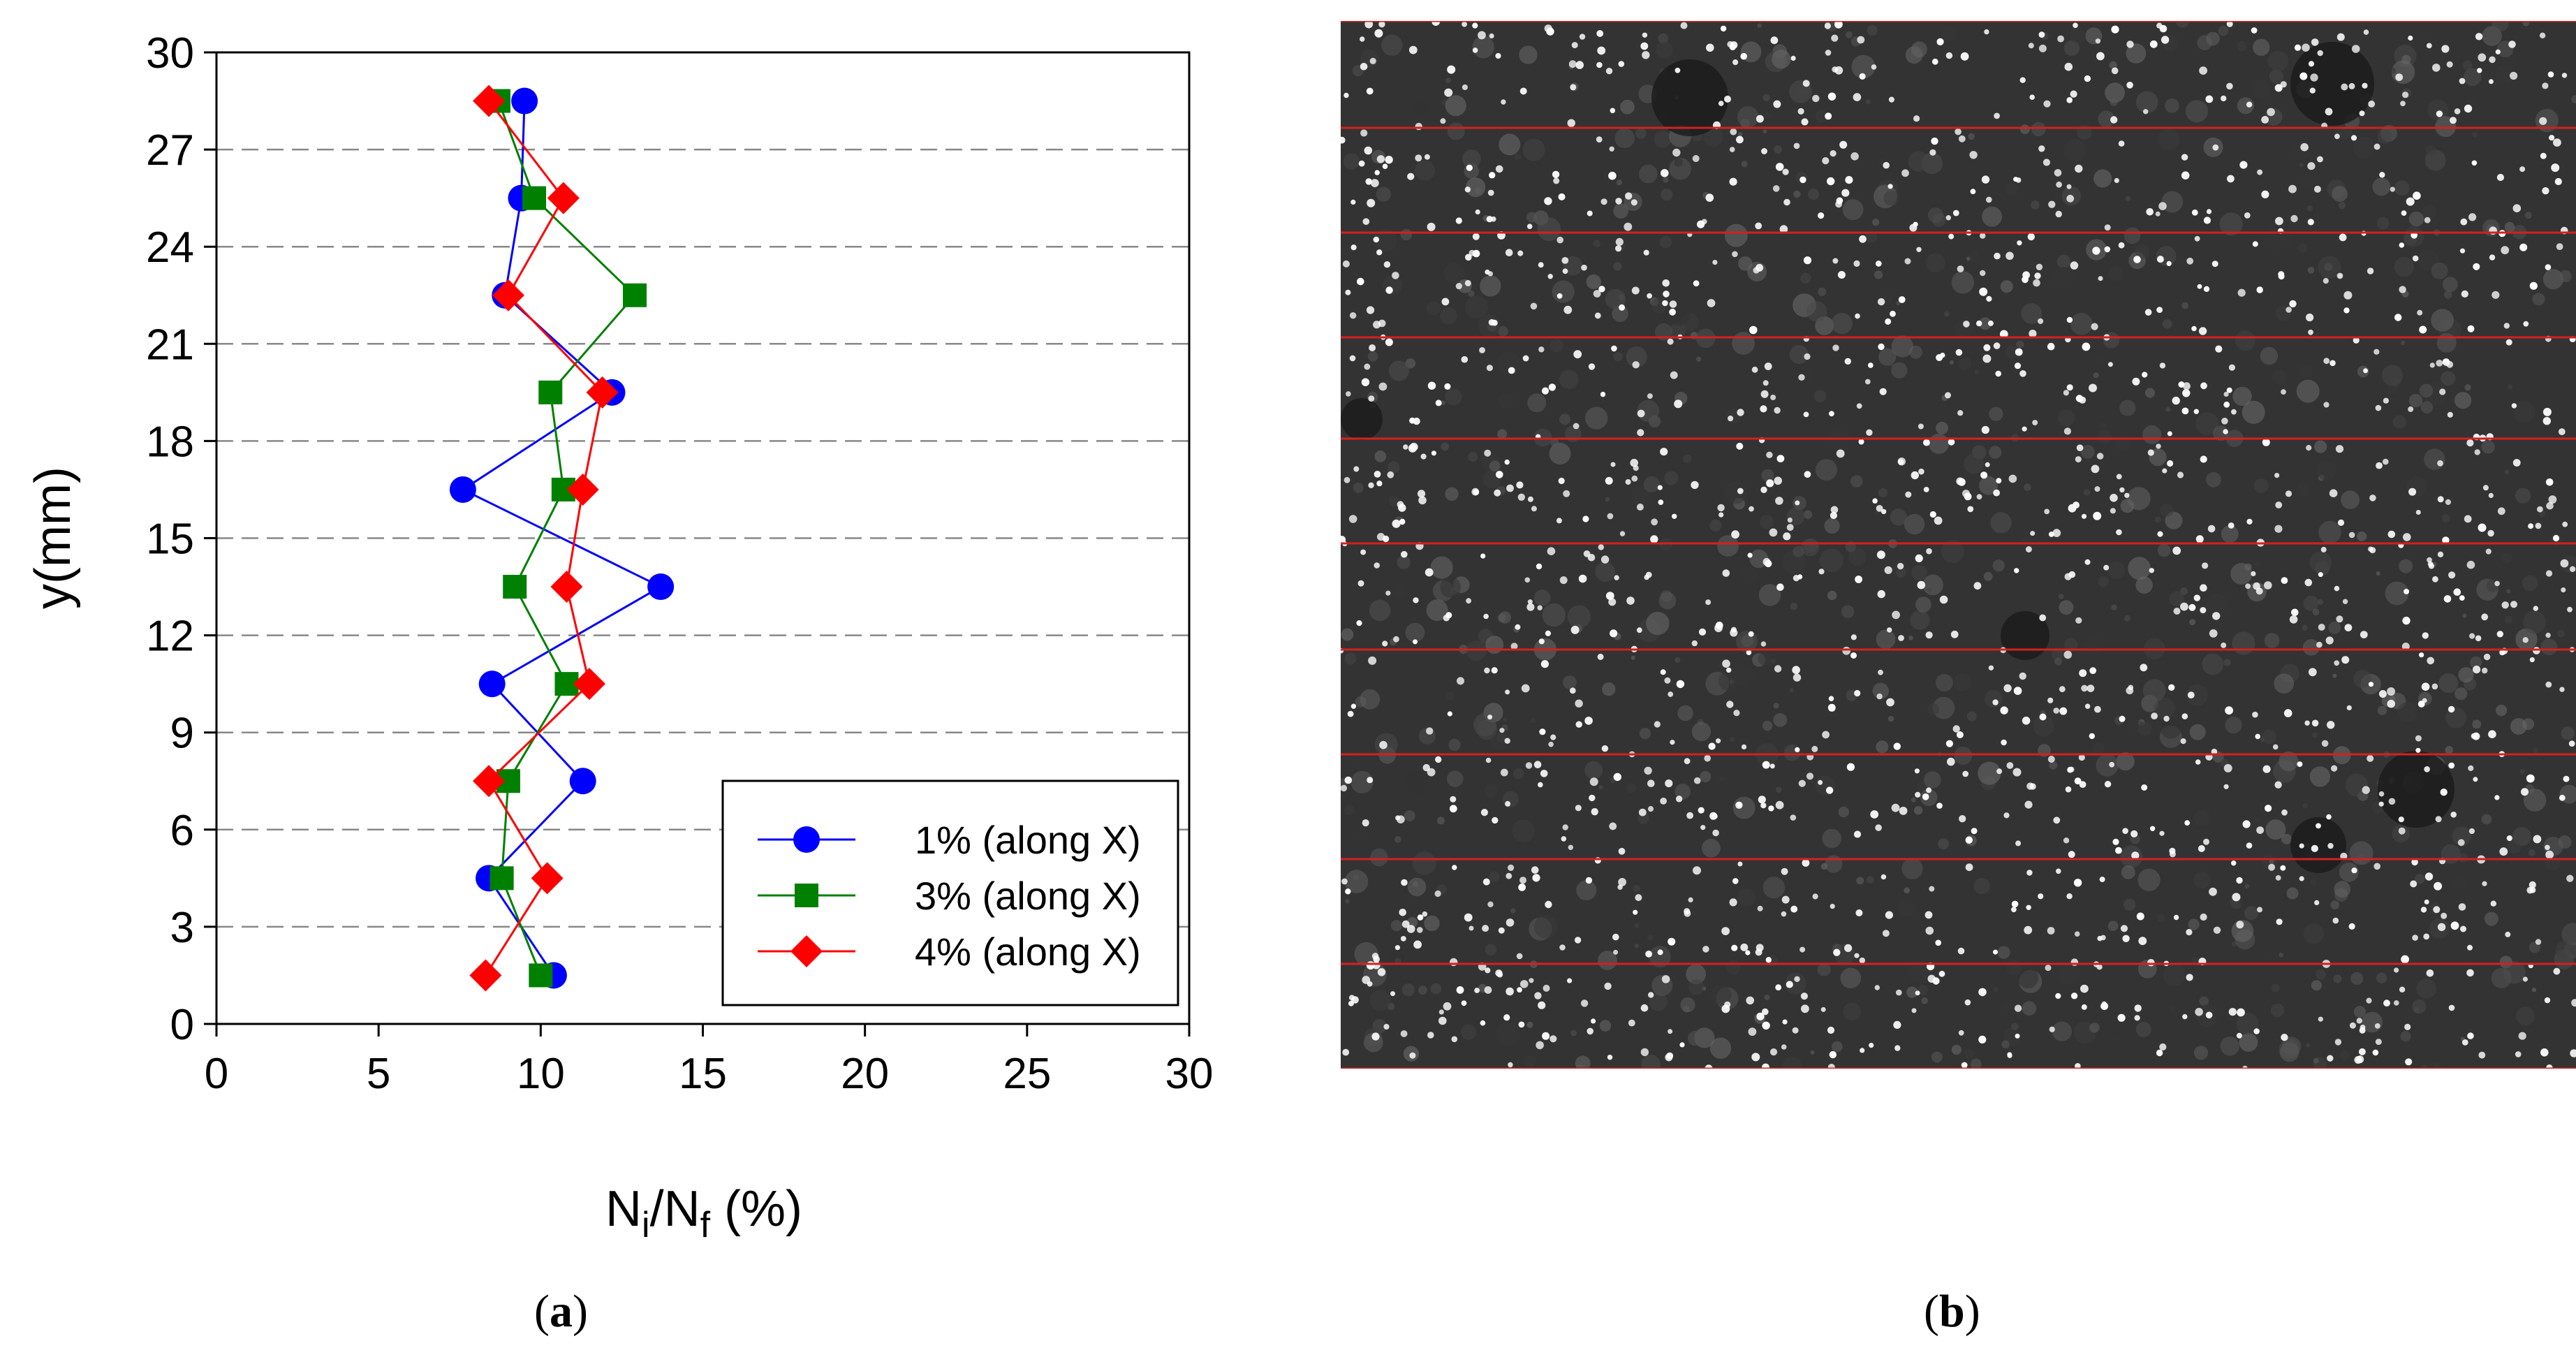 This screenshot has width=2576, height=1355. What do you see at coordinates (602, 392) in the screenshot?
I see `data-point` at bounding box center [602, 392].